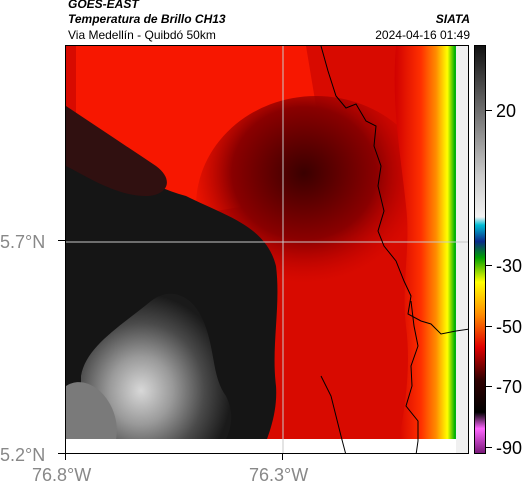  I want to click on cb-label-20: 20, so click(506, 111).